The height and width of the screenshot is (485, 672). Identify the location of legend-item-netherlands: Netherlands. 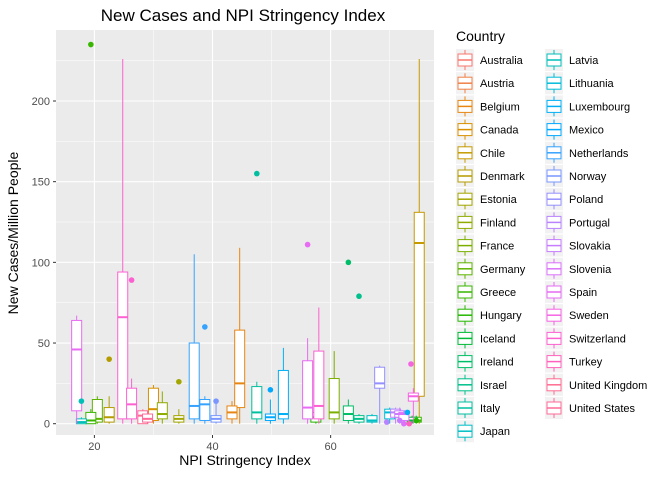
(587, 152).